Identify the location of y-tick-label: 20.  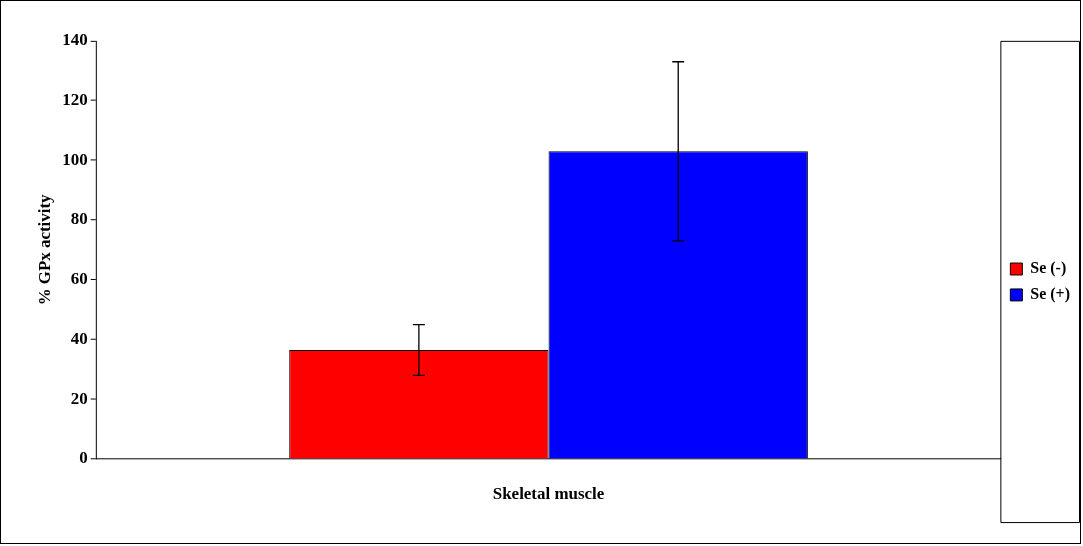
(79, 398).